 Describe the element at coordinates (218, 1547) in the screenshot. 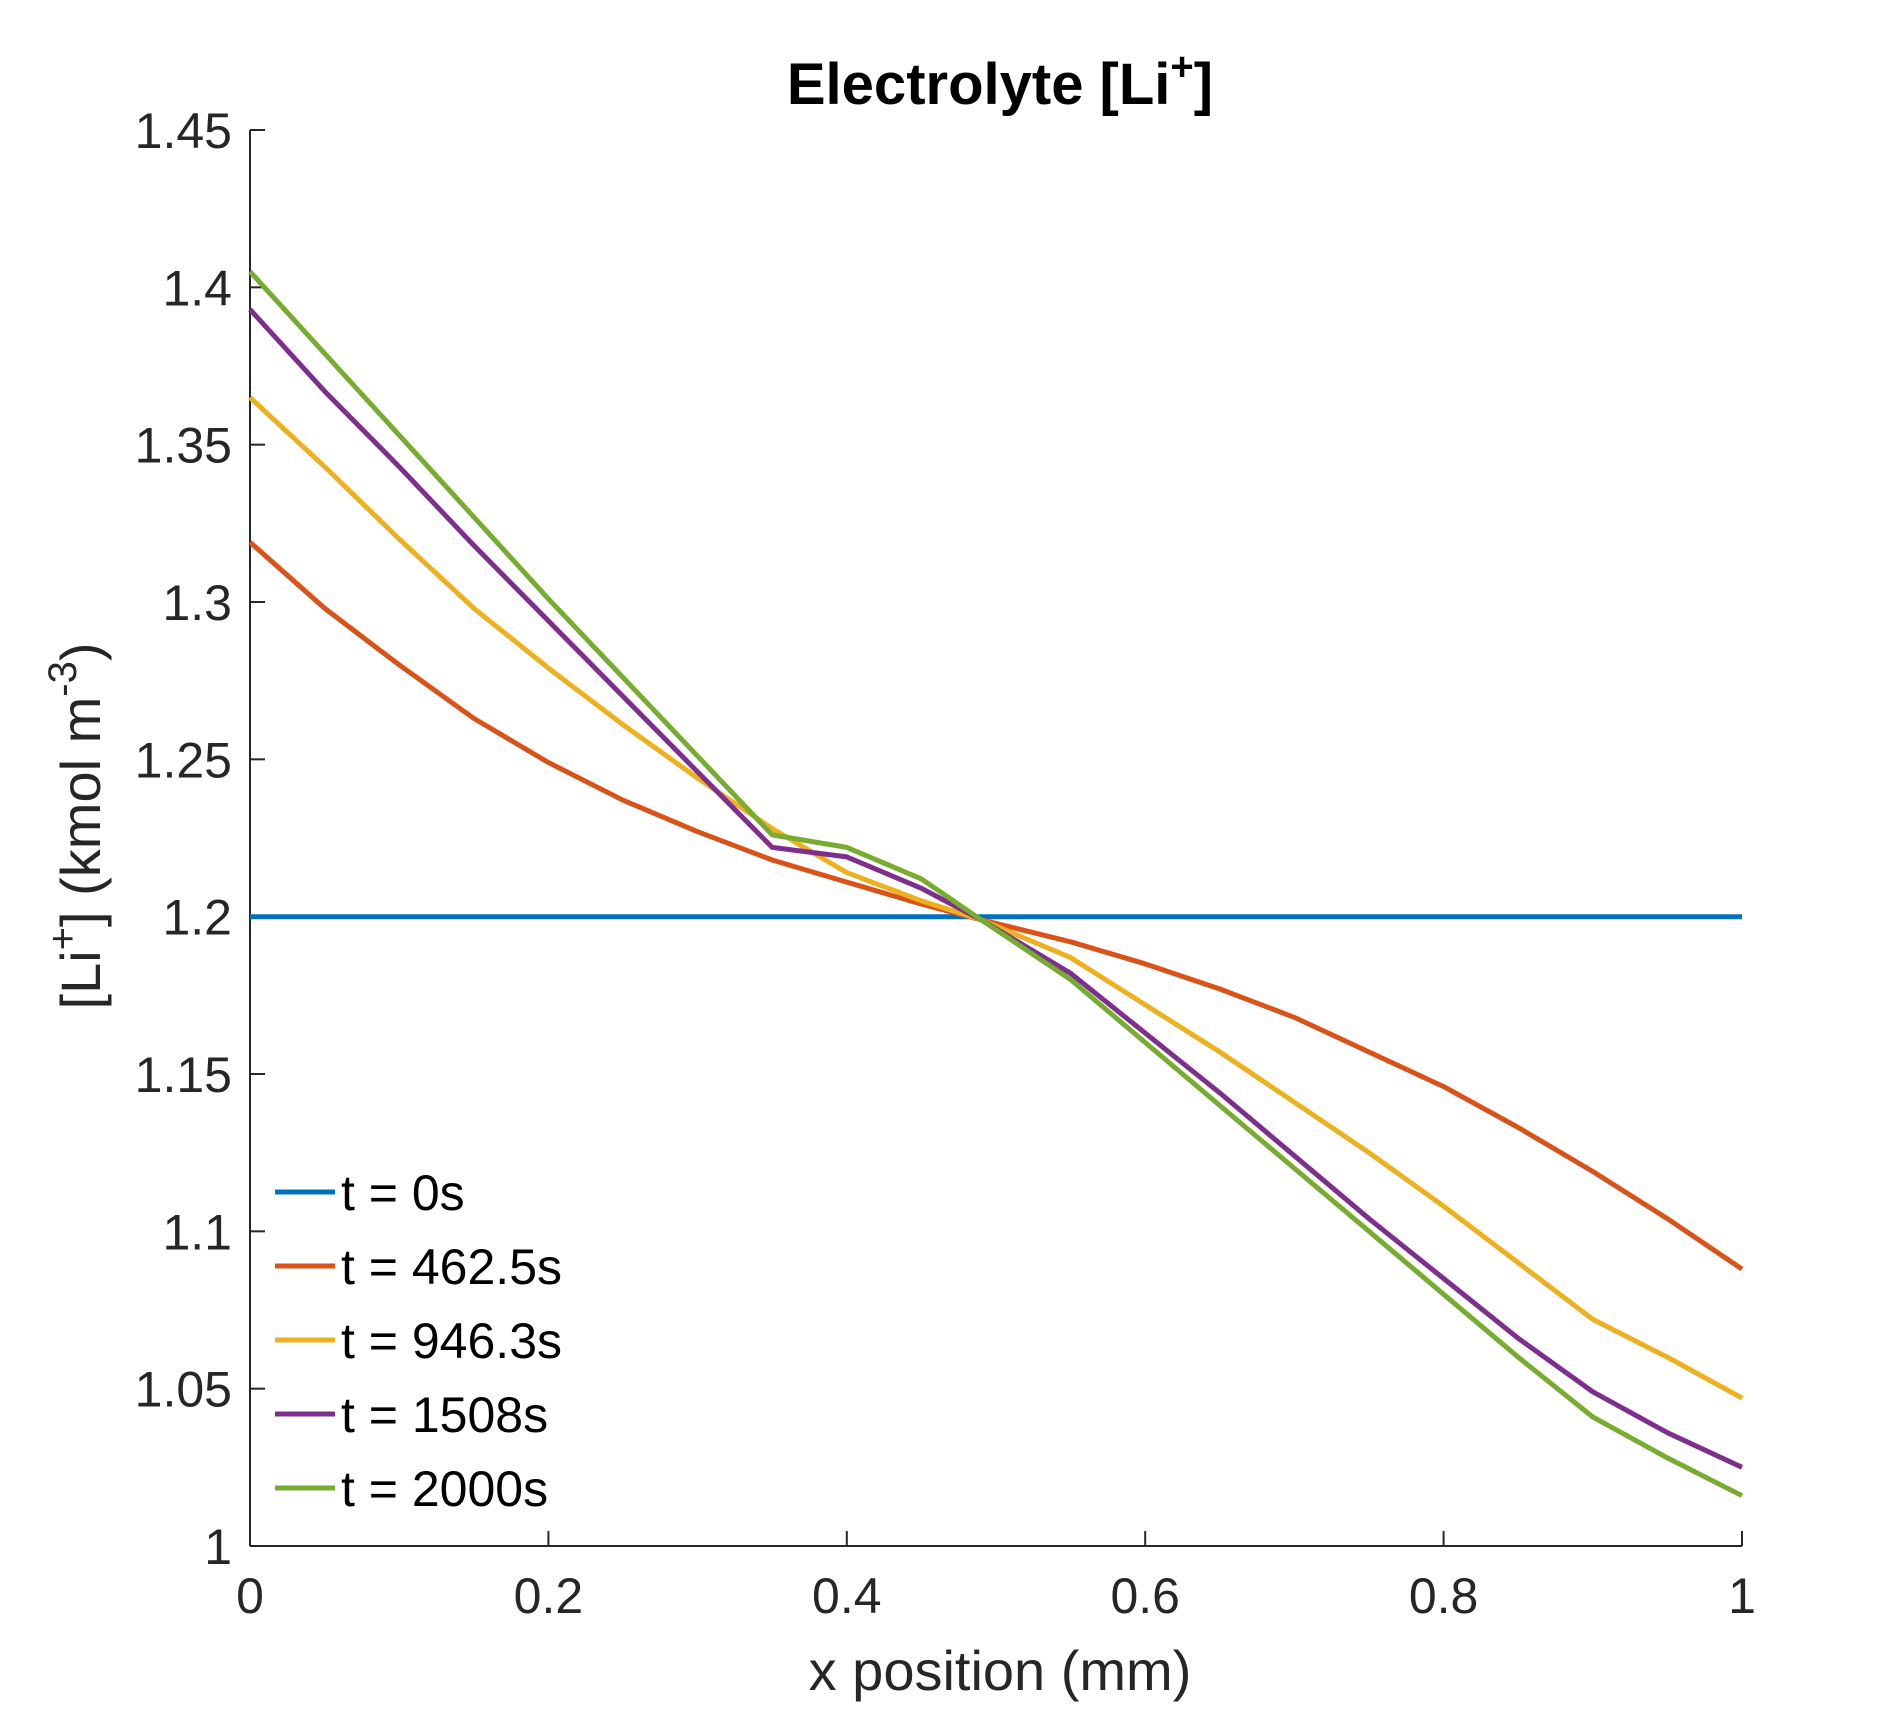

I see `y-tick-label: 1` at that location.